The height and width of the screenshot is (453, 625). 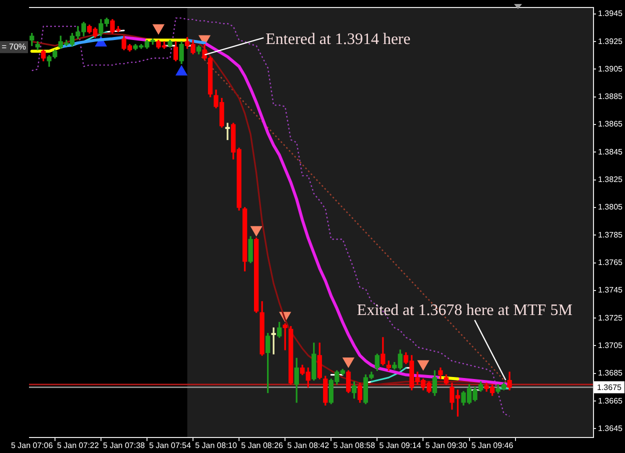 I want to click on x-tick-label: 5 Jan 08:42, so click(x=308, y=445).